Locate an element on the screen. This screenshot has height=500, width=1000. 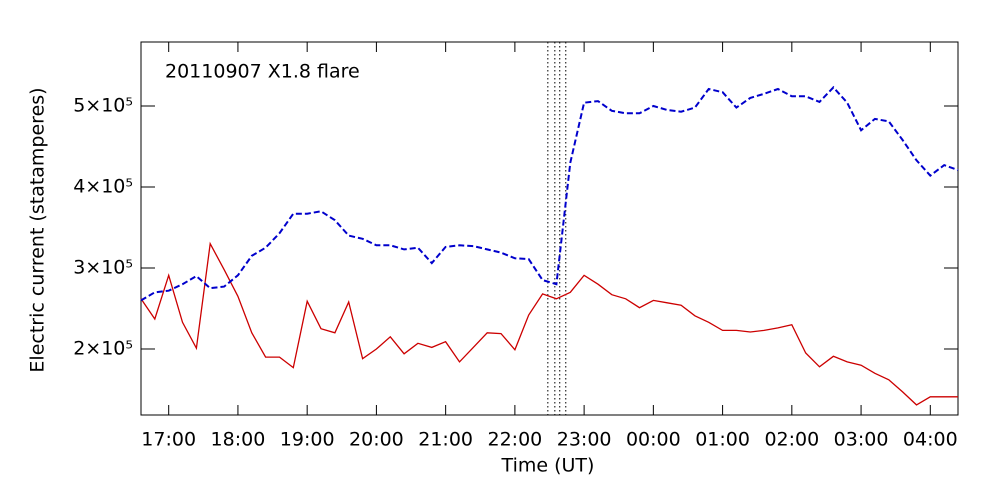
x-tick-label: 22:00 is located at coordinates (514, 440).